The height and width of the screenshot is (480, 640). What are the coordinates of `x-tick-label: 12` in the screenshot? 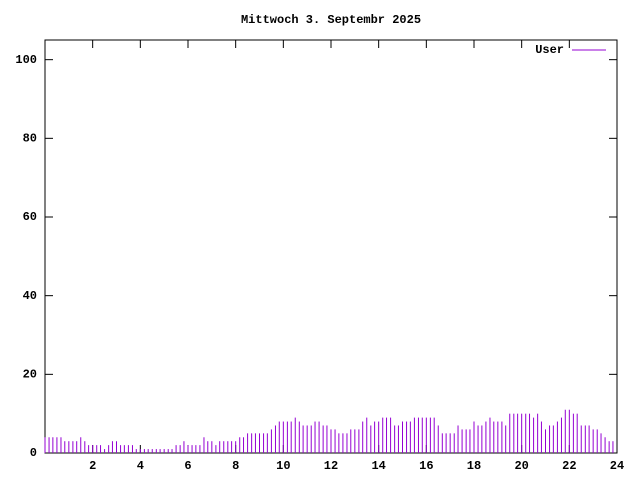 It's located at (331, 466).